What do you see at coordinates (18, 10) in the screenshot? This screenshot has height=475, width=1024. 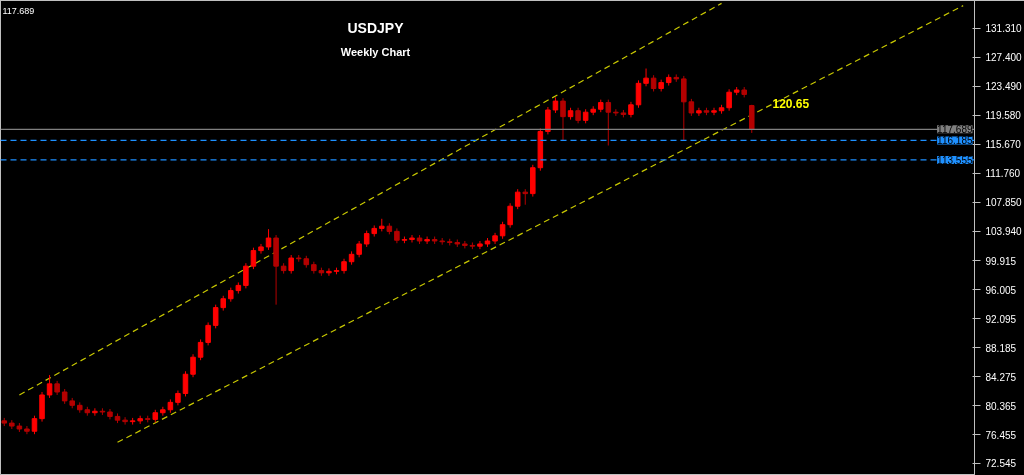 I see `annotation: 117.689` at bounding box center [18, 10].